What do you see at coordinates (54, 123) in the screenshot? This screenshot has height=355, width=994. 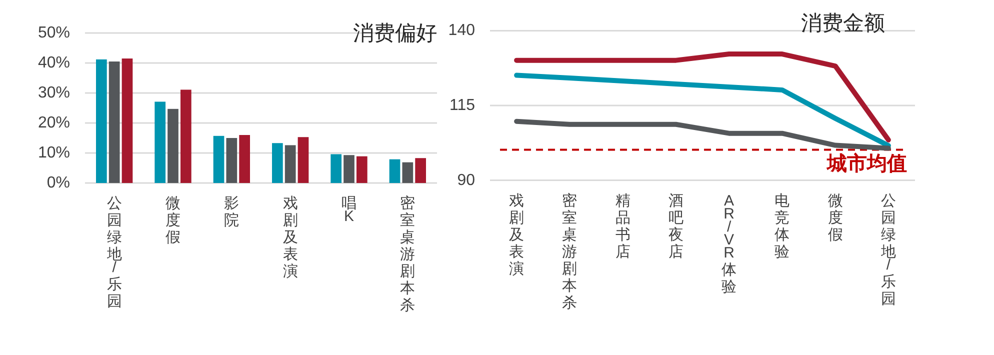 I see `y-tick-label: 20%` at bounding box center [54, 123].